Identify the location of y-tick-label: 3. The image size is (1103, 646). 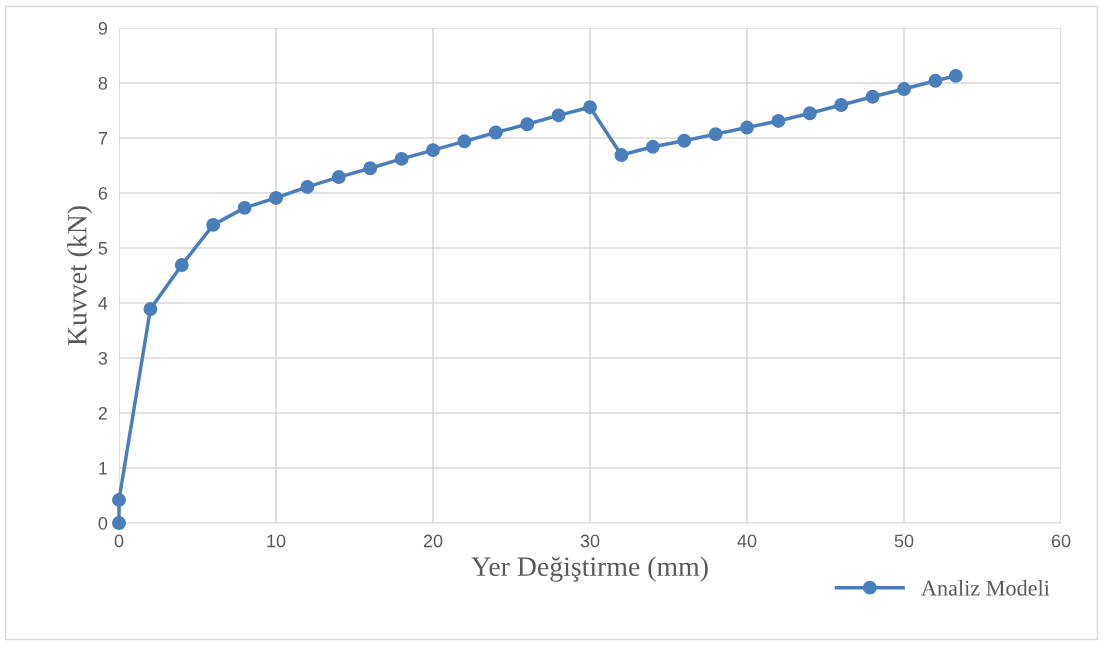
(103, 358).